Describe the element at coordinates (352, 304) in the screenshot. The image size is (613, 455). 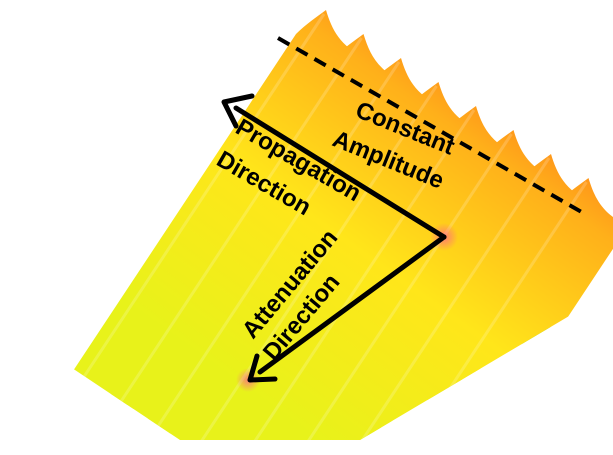
I see `attenuation-arrow` at that location.